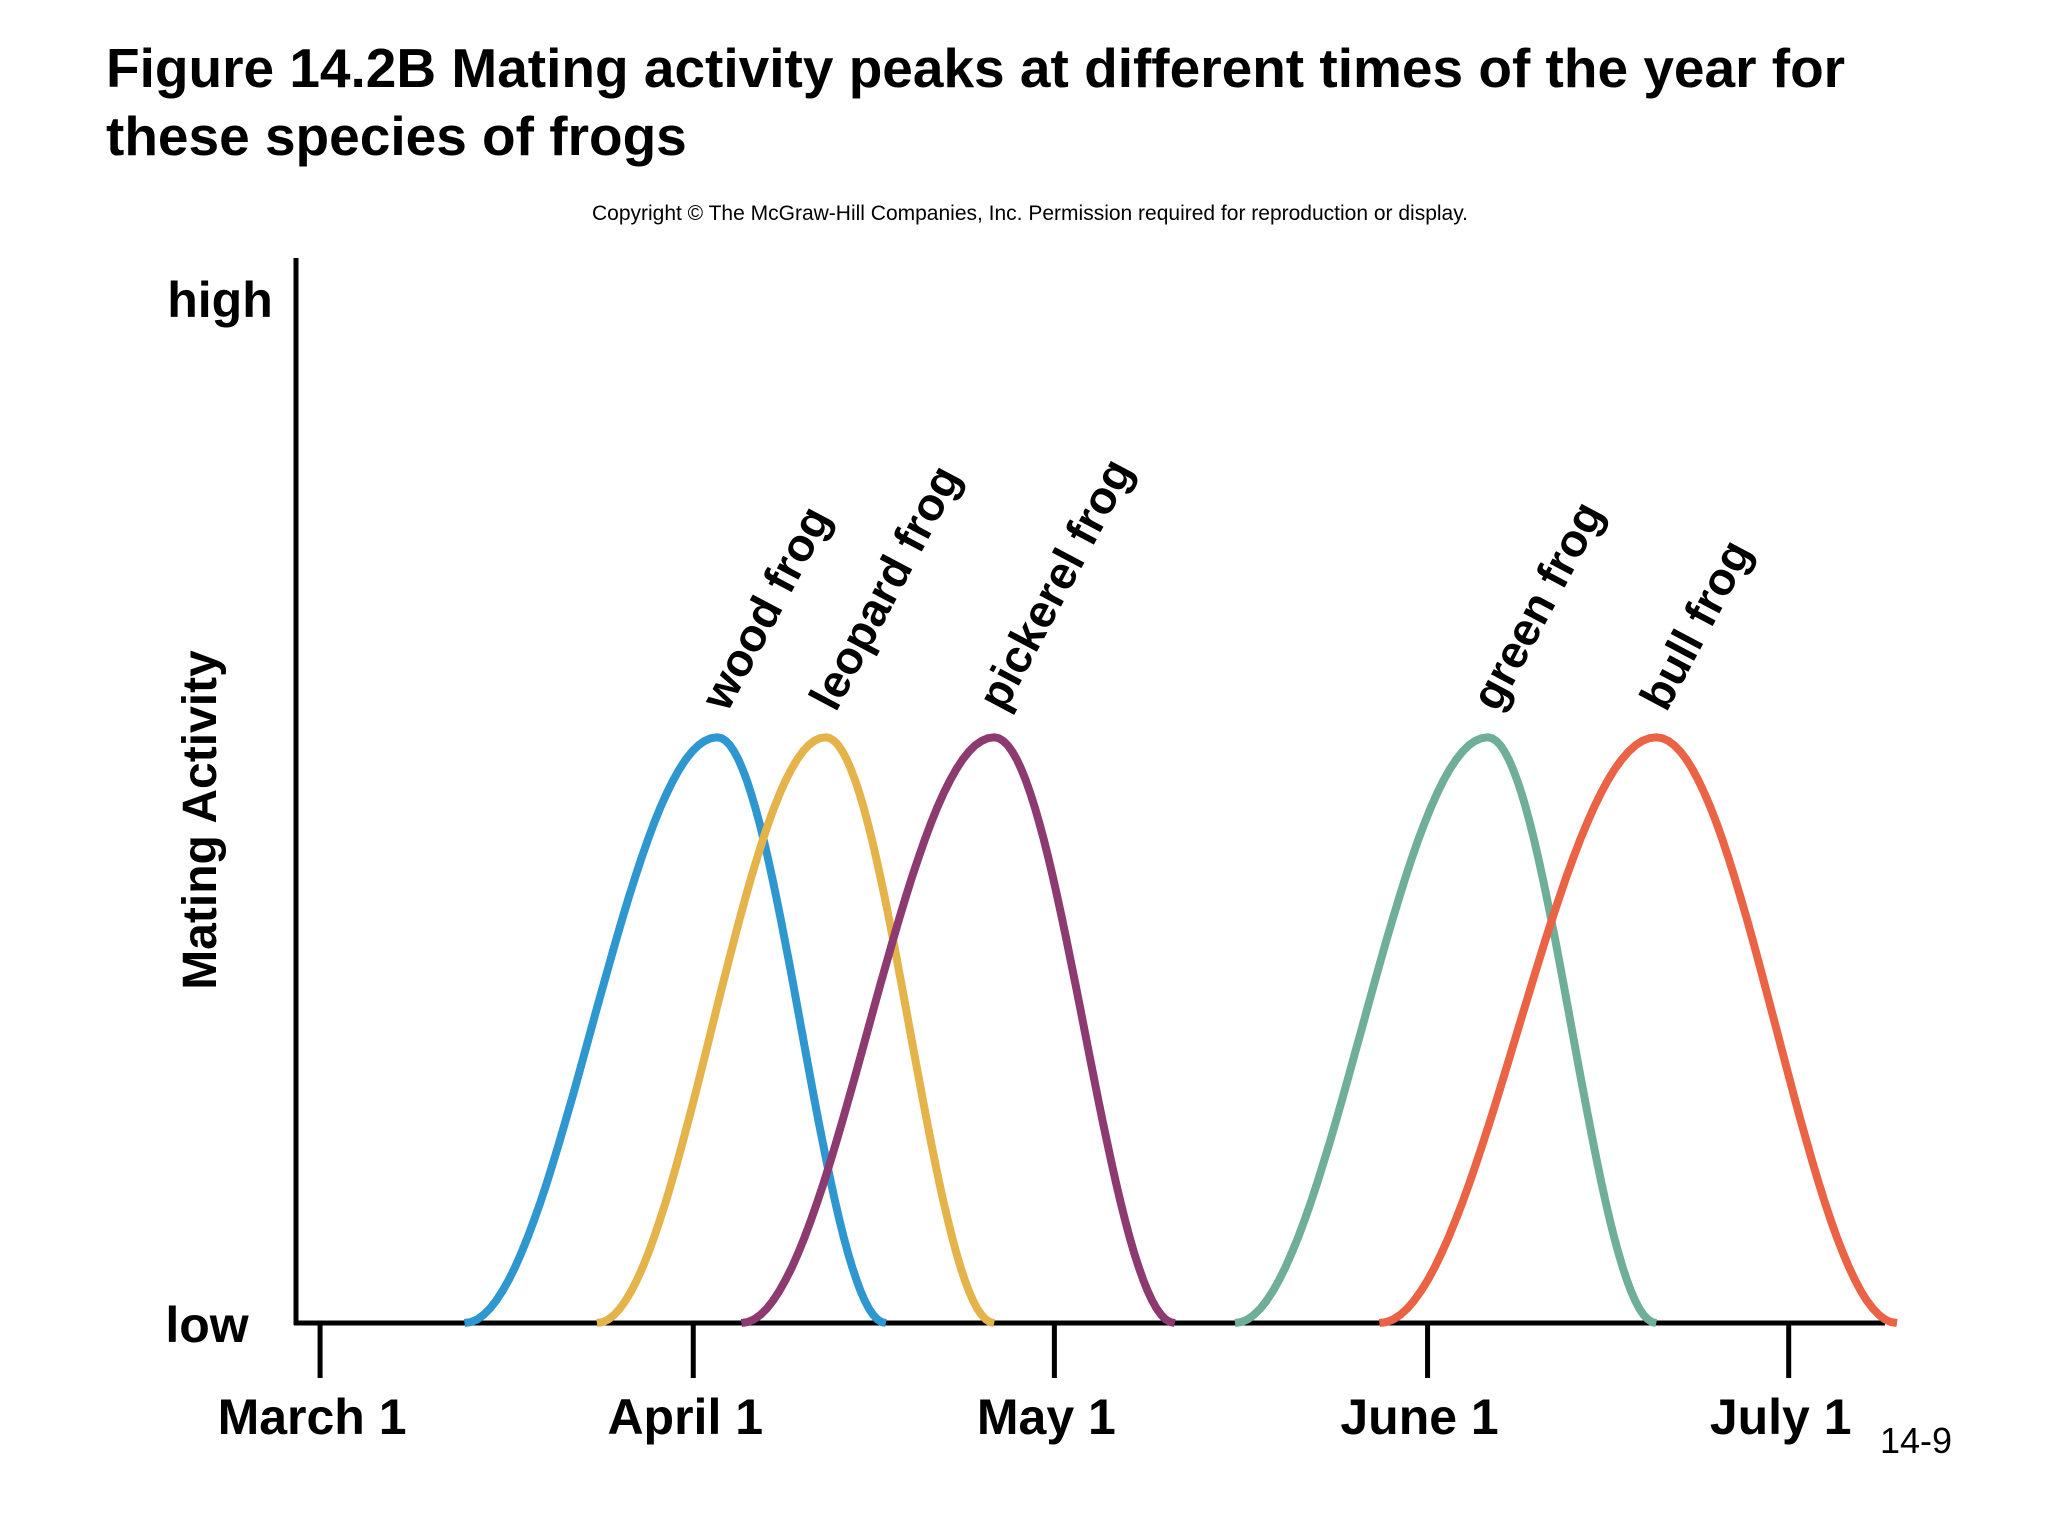  What do you see at coordinates (1055, 584) in the screenshot?
I see `series-label: pickerel frog` at bounding box center [1055, 584].